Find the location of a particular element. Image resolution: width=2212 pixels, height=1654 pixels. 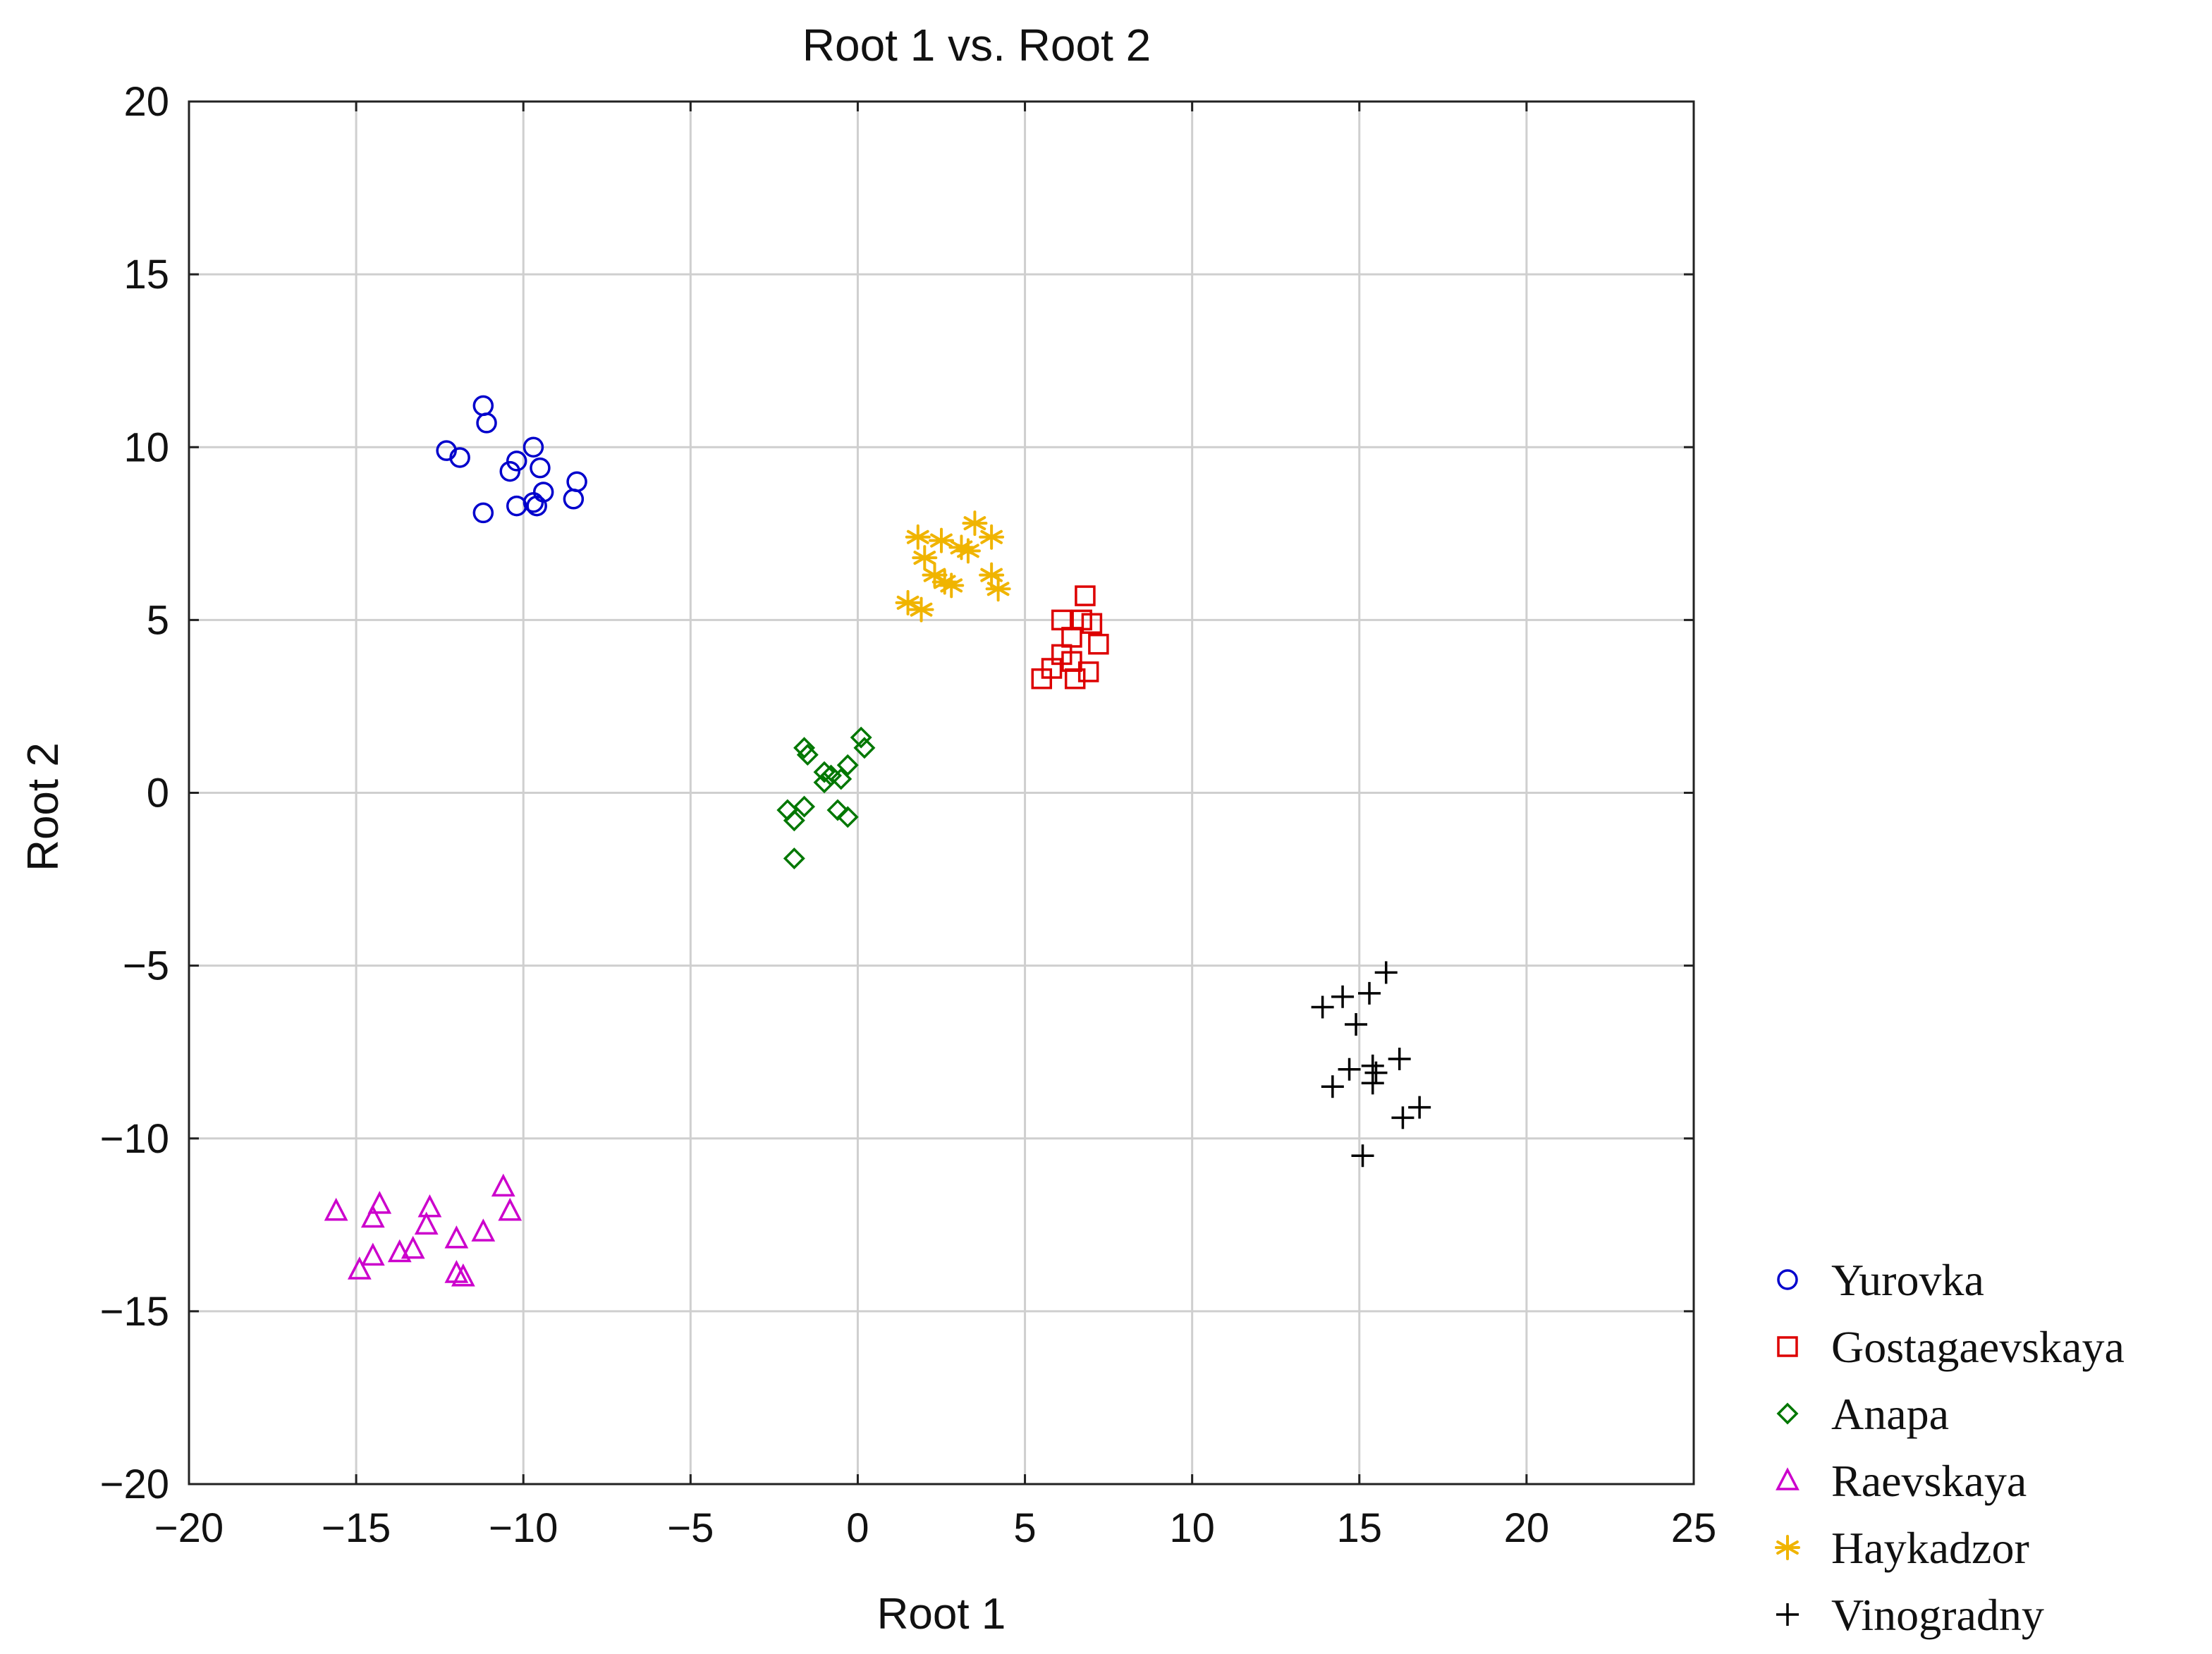

legend-item-gostagaevskaya: Gostagaevskaya is located at coordinates (1951, 1347).